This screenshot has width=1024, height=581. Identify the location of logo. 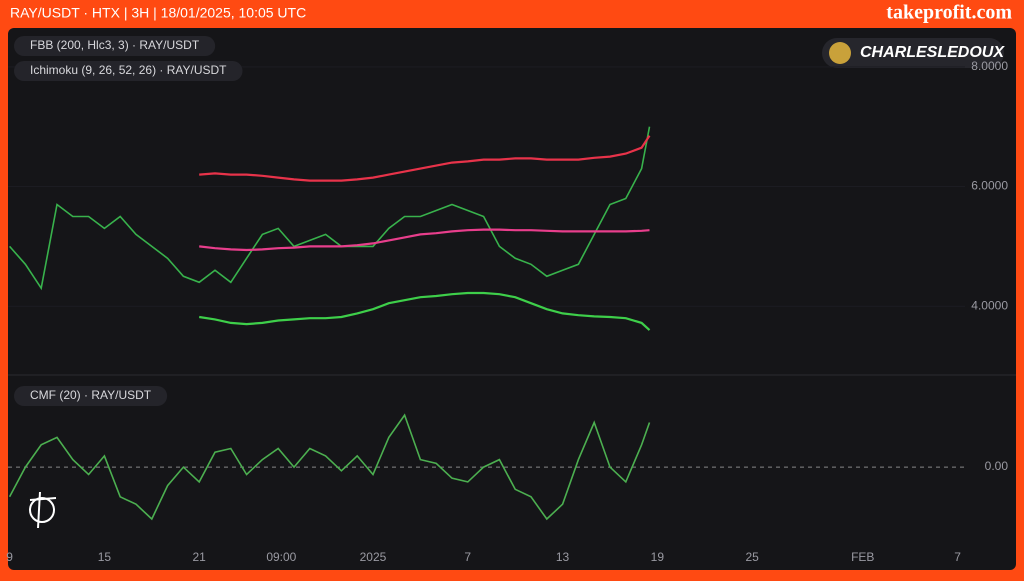
(43, 510).